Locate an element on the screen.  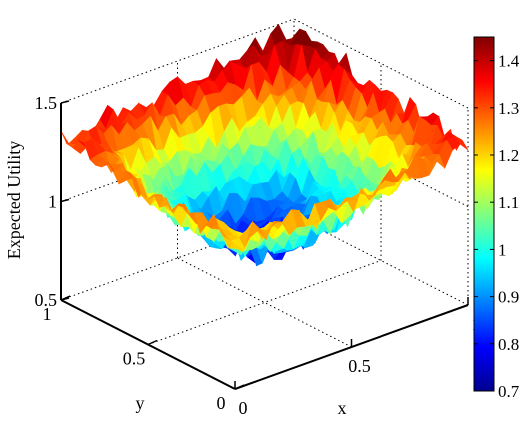
colorbar-tick-label: 1.4 is located at coordinates (509, 61).